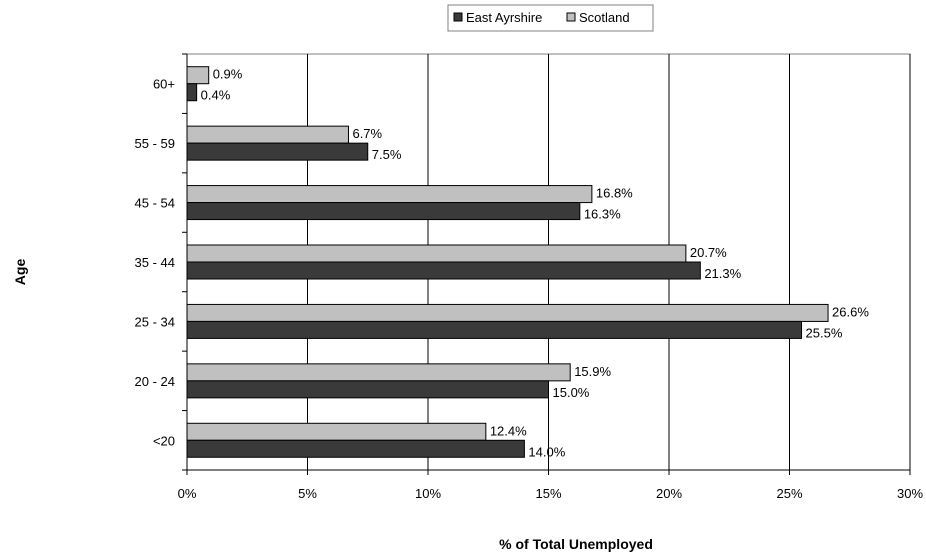  I want to click on legend-label-east-ayrshire: East Ayrshire, so click(504, 17).